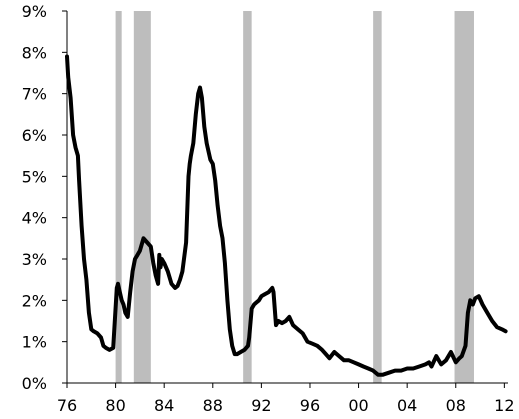 This screenshot has height=419, width=519. What do you see at coordinates (456, 405) in the screenshot?
I see `x-tick-label-8: 08` at bounding box center [456, 405].